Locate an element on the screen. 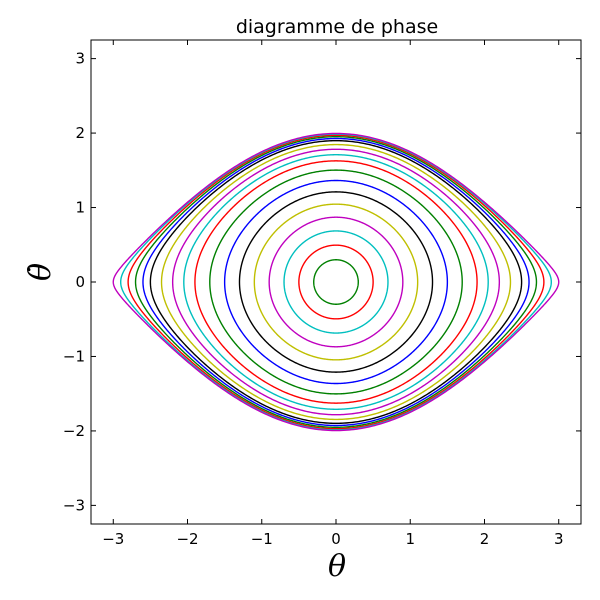 The image size is (600, 600). y-tick-label: −2 is located at coordinates (74, 431).